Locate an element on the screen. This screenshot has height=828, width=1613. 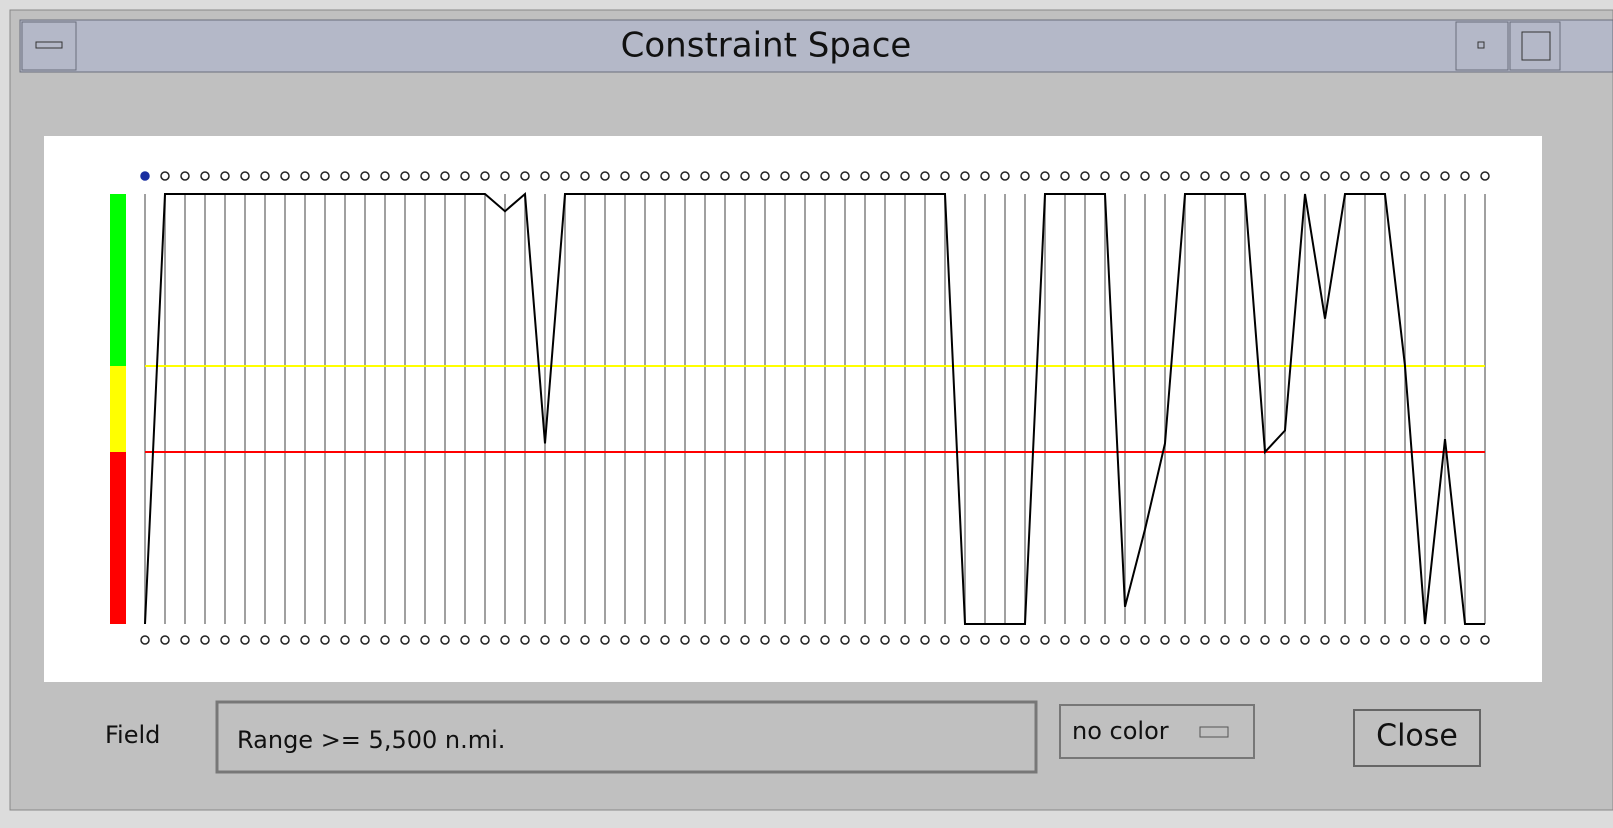
window-title: Constraint Space is located at coordinates (766, 46).